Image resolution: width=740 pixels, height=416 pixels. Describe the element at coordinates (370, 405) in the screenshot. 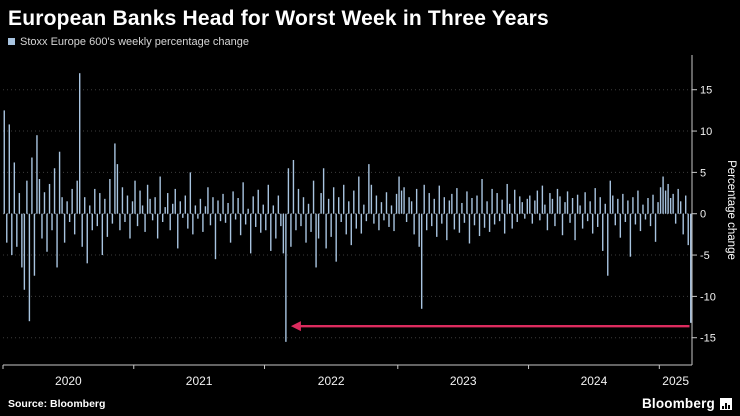

I see `chart-footer: Source: Bloomberg Bloomberg` at that location.